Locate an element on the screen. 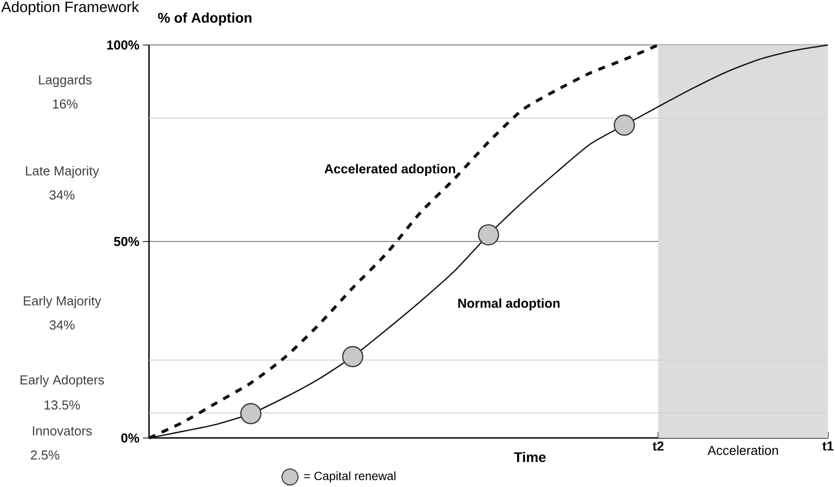 This screenshot has width=835, height=487. x-tick-label: t1 is located at coordinates (828, 446).